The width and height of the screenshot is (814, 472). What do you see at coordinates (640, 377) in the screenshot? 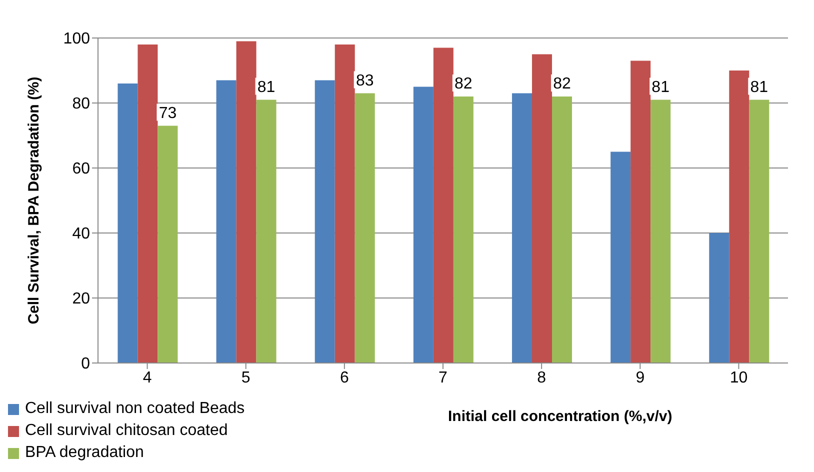
I see `x-tick-label: 9` at bounding box center [640, 377].